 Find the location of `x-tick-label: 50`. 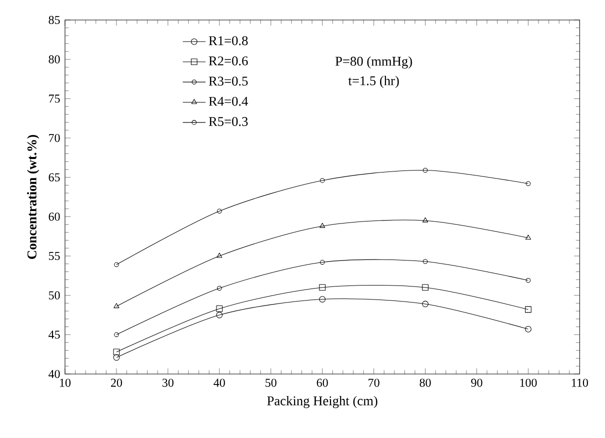

x-tick-label: 50 is located at coordinates (271, 382).